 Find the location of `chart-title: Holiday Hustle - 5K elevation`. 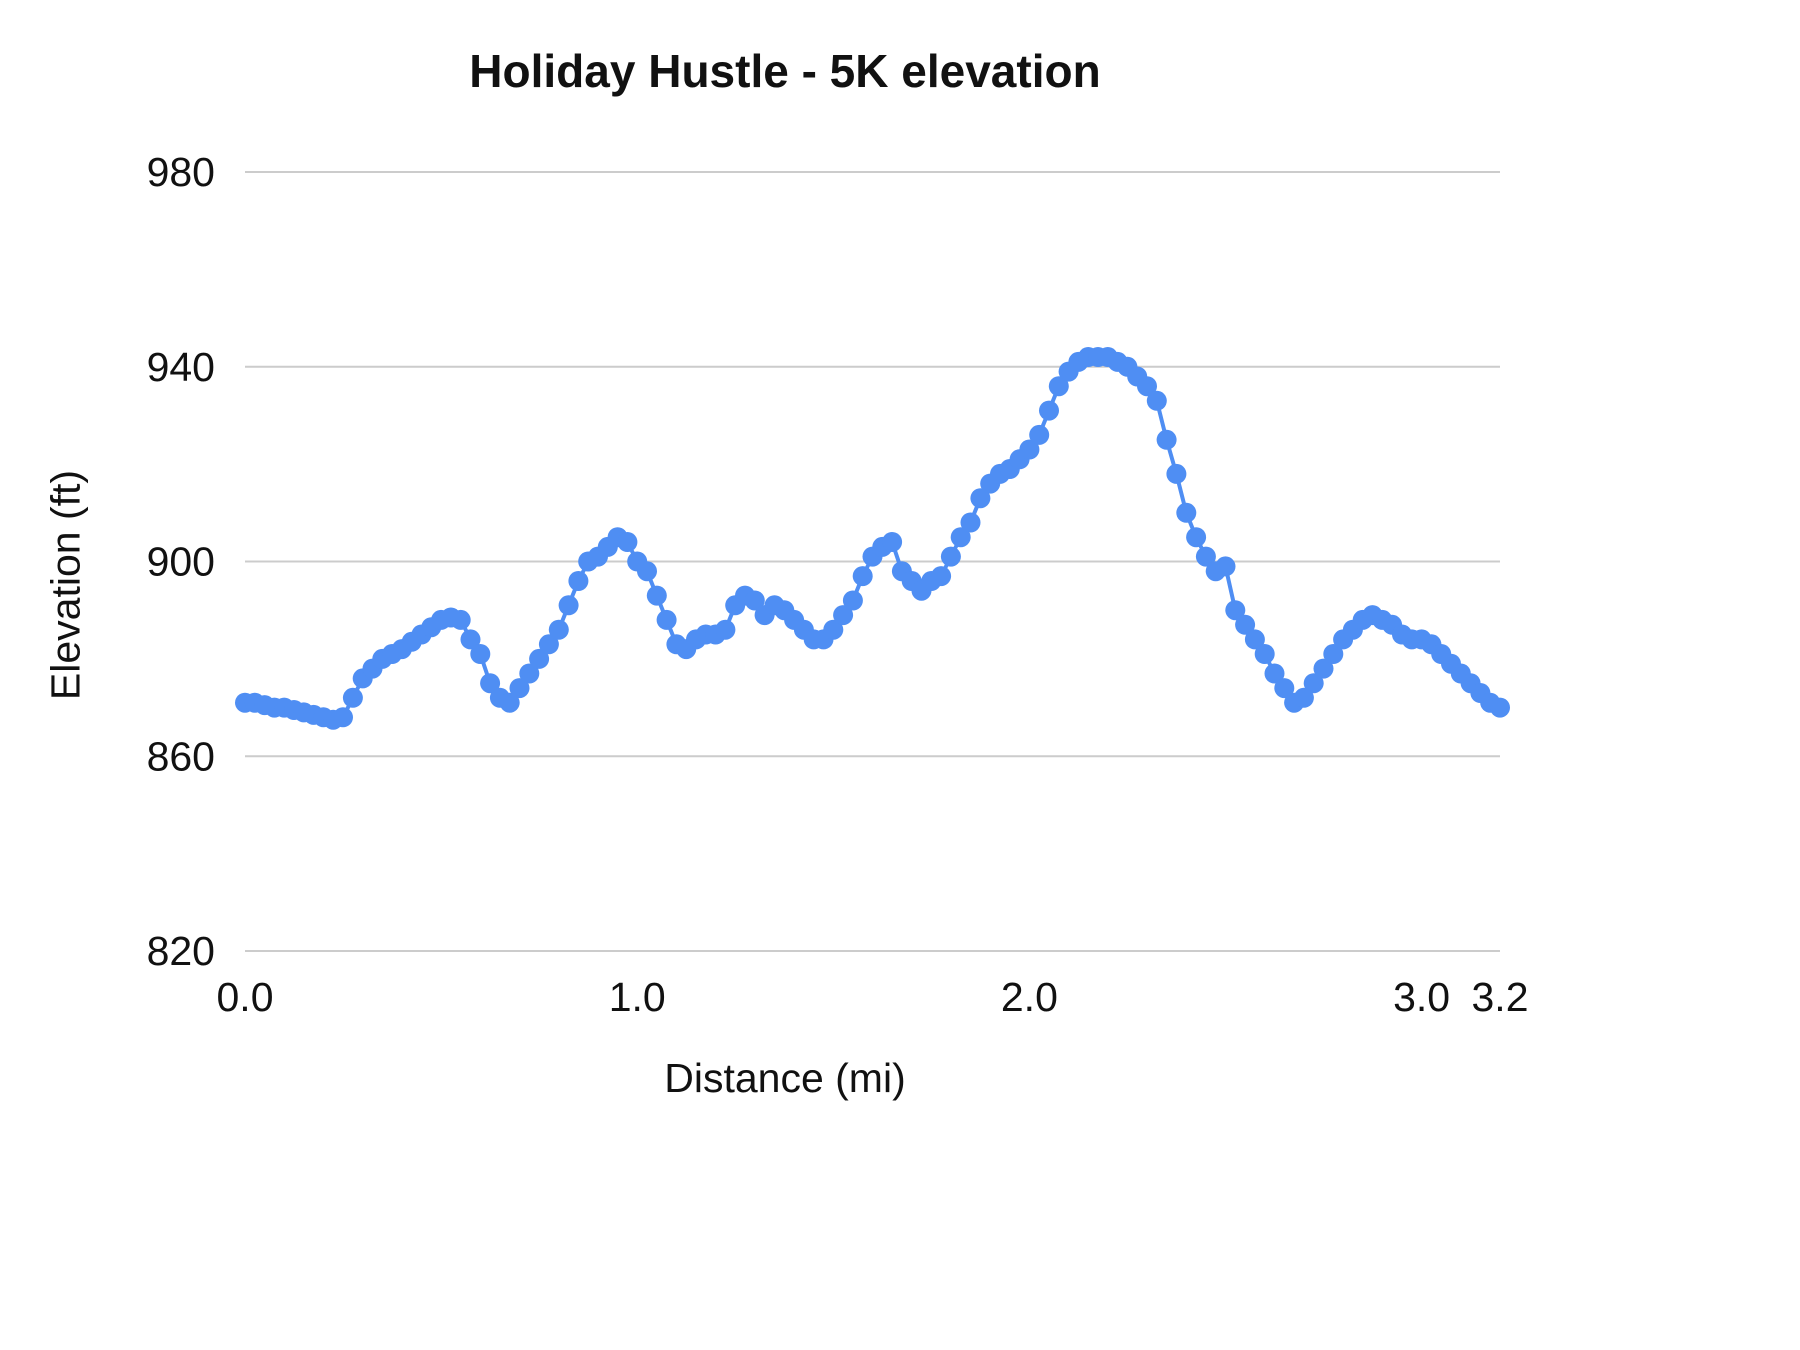

chart-title: Holiday Hustle - 5K elevation is located at coordinates (785, 71).